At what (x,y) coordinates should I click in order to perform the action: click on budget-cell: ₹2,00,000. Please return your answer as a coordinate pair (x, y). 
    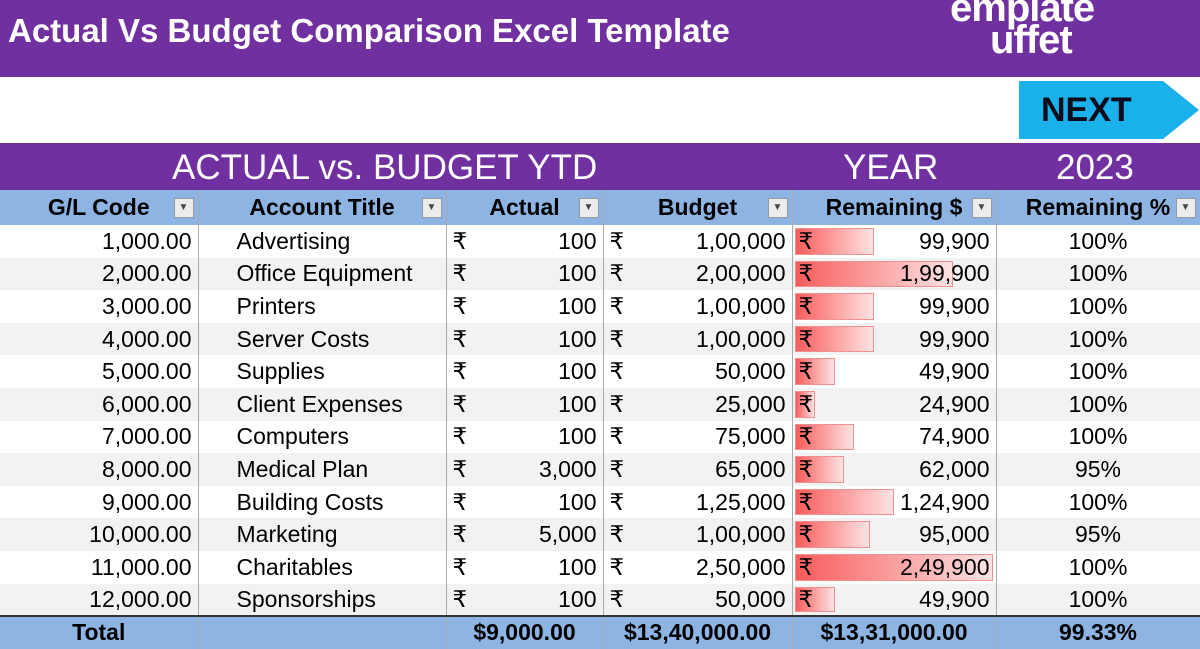
    Looking at the image, I should click on (698, 274).